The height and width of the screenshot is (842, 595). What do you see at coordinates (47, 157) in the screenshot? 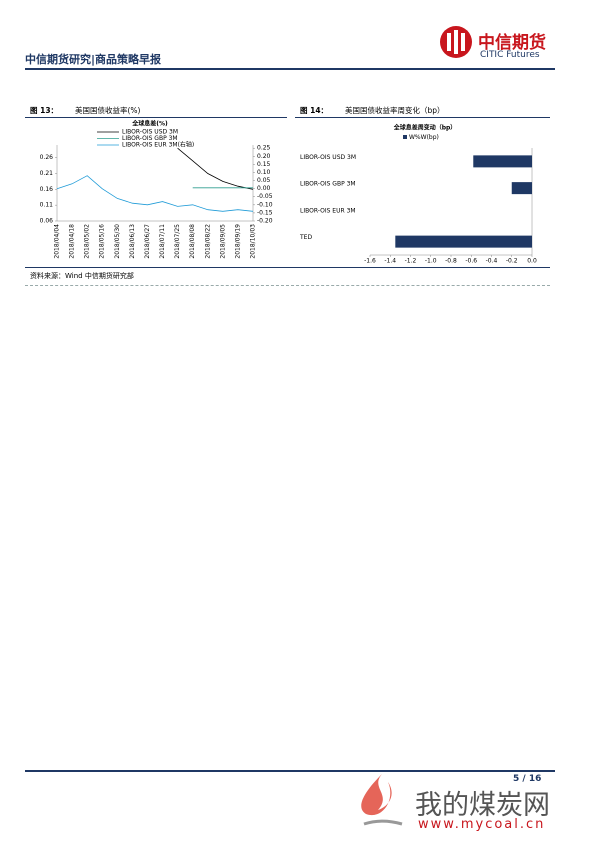
I see `y-tick-label: 0.26` at bounding box center [47, 157].